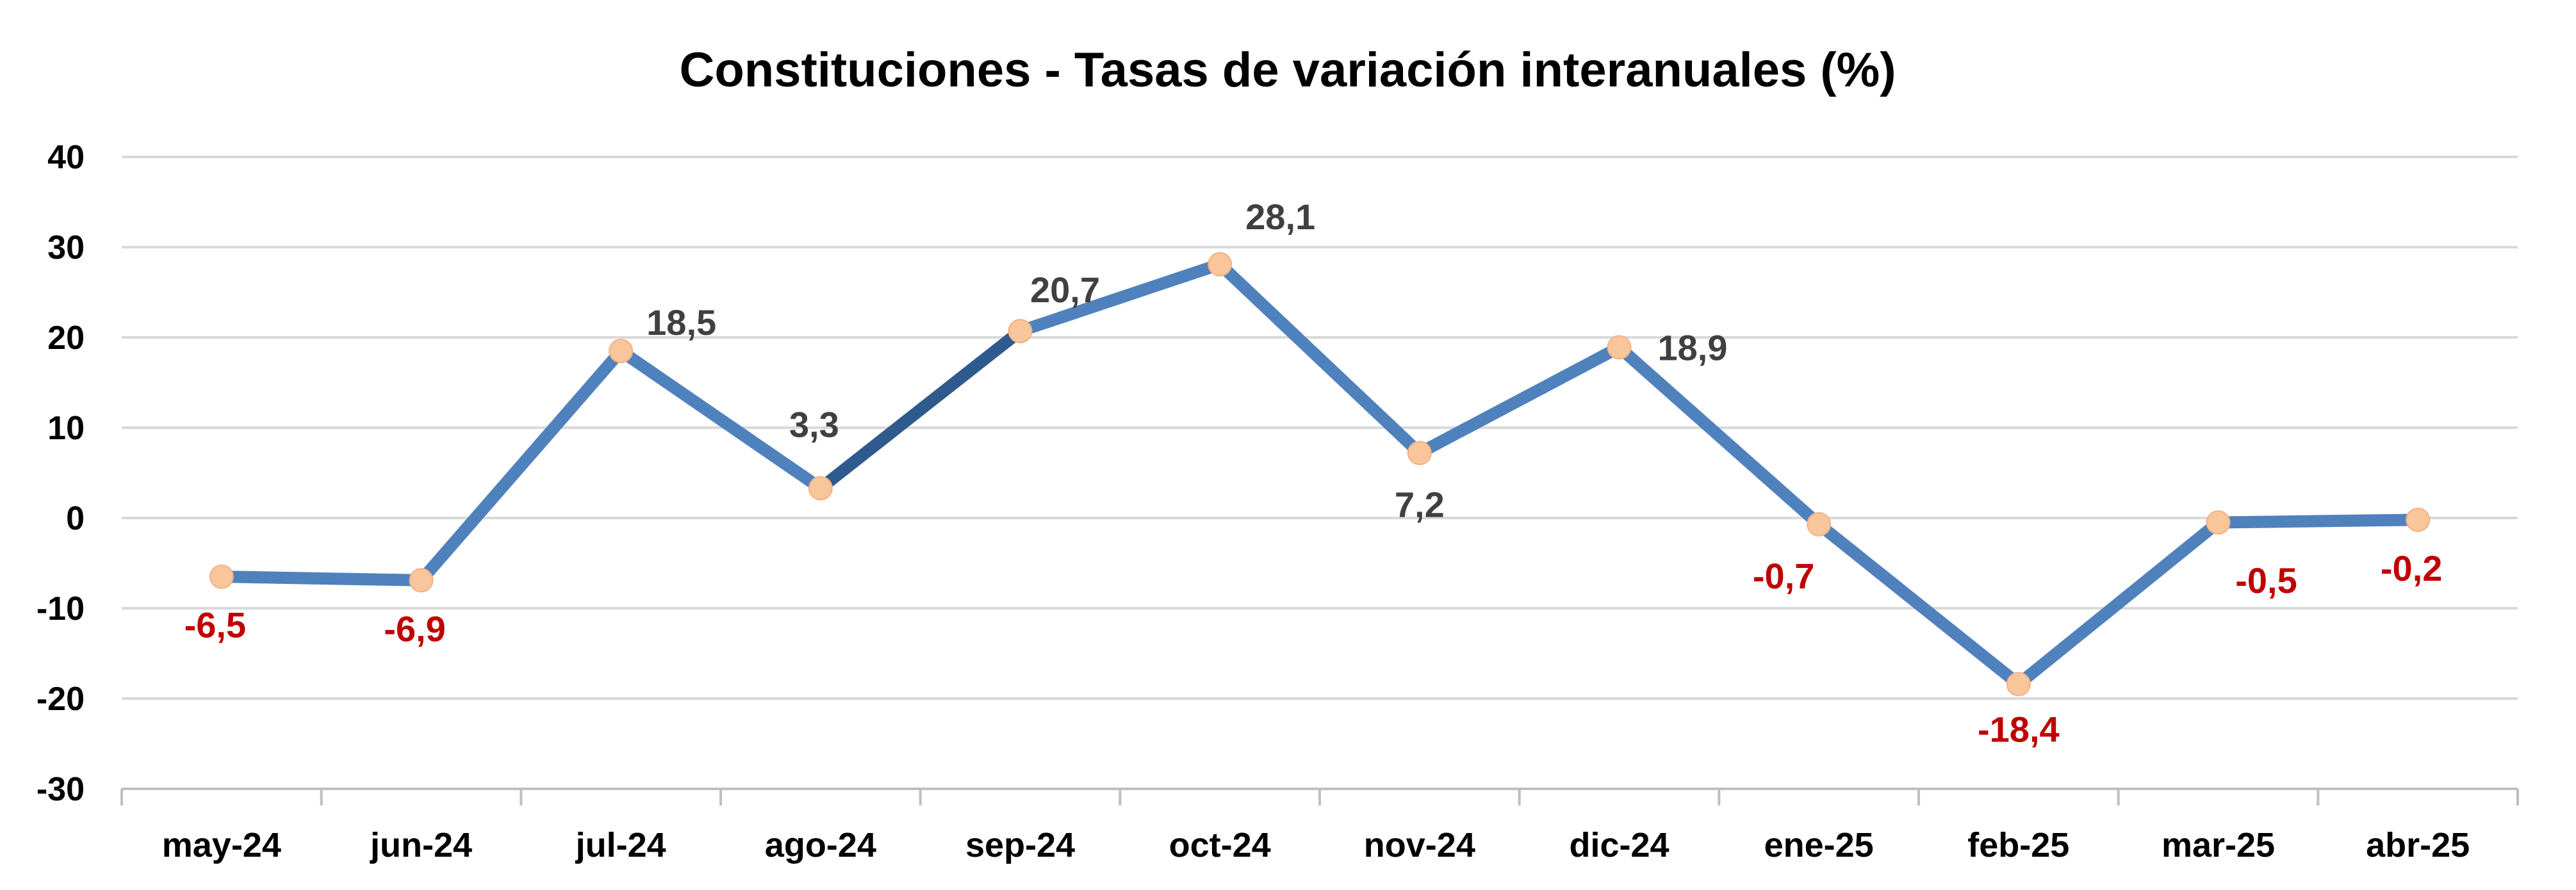 Image resolution: width=2576 pixels, height=890 pixels. Describe the element at coordinates (1619, 845) in the screenshot. I see `x-tick-label: dic-24` at that location.